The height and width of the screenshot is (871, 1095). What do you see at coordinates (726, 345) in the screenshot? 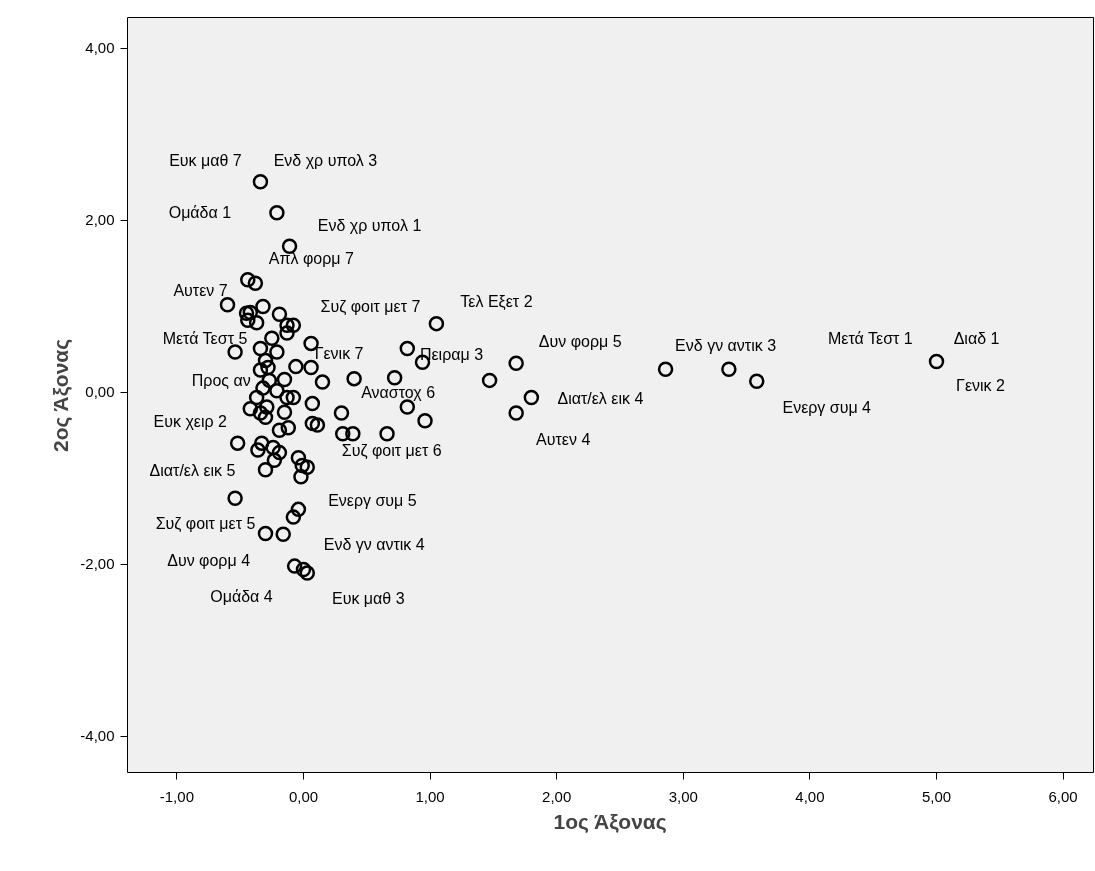
I see `annotation: Ενδ γν αντικ 3` at bounding box center [726, 345].